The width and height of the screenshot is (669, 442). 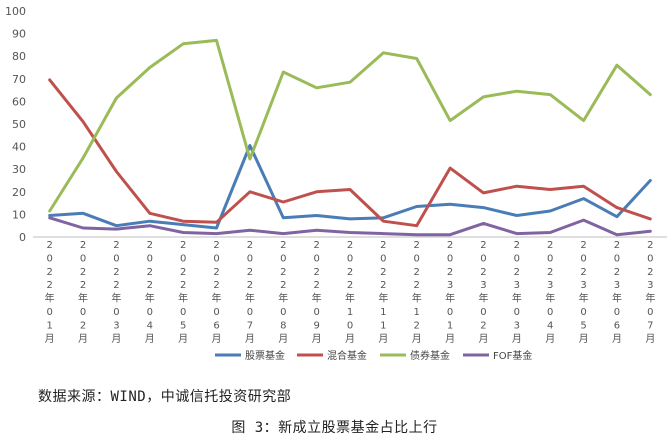 I want to click on x-tick-label: 2 0 2 3年 0 4 月, so click(x=550, y=292).